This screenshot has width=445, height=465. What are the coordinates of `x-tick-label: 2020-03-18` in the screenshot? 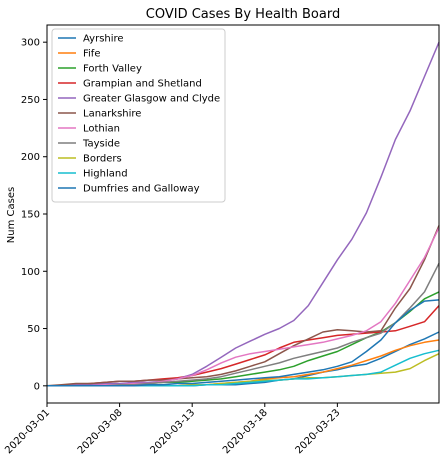 It's located at (245, 431).